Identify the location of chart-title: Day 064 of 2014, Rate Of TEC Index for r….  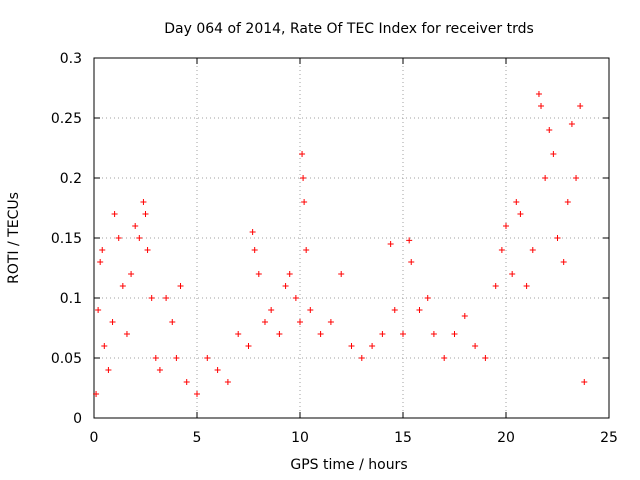
(349, 29).